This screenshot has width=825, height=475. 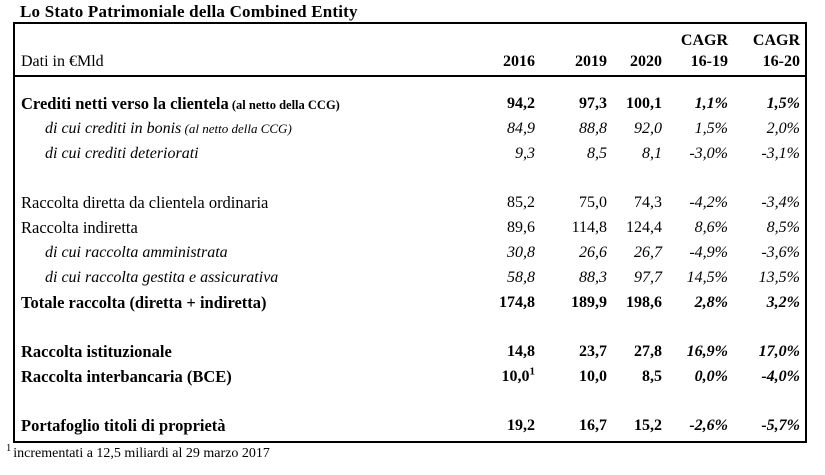 What do you see at coordinates (521, 252) in the screenshot?
I see `value-cell: 30,8` at bounding box center [521, 252].